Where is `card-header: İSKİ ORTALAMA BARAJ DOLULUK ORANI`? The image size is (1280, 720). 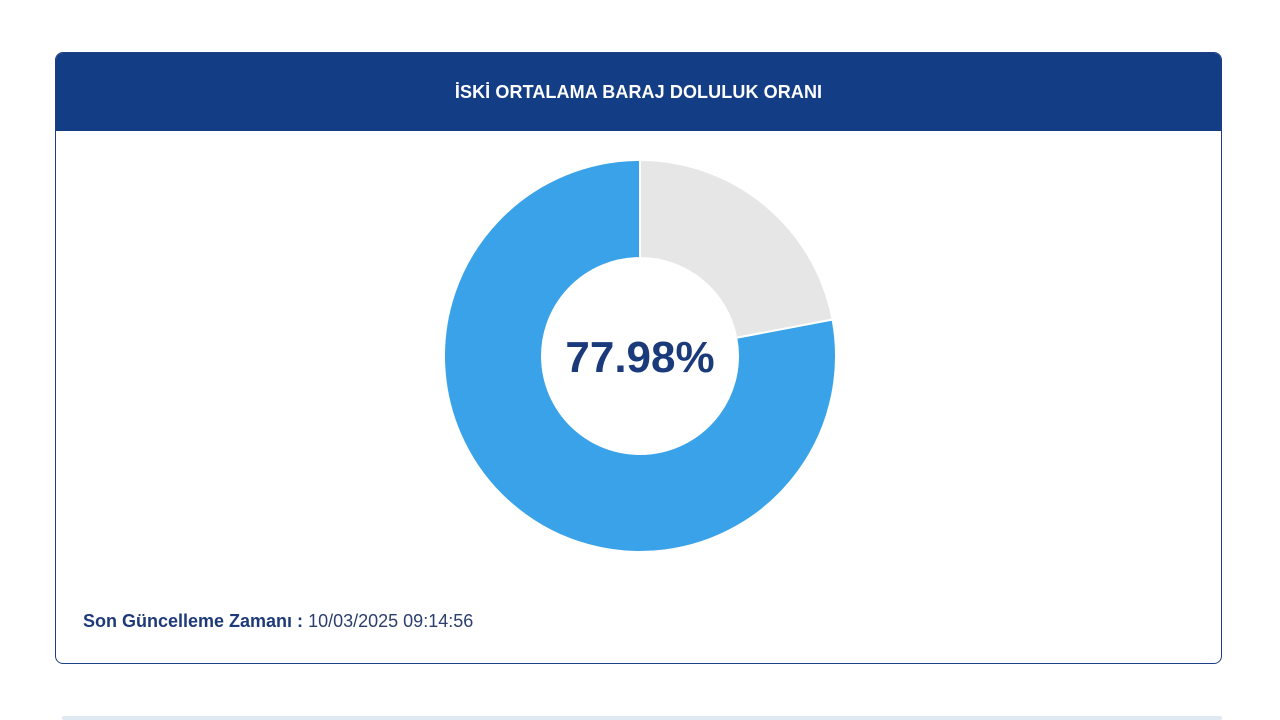
card-header: İSKİ ORTALAMA BARAJ DOLULUK ORANI is located at coordinates (638, 92).